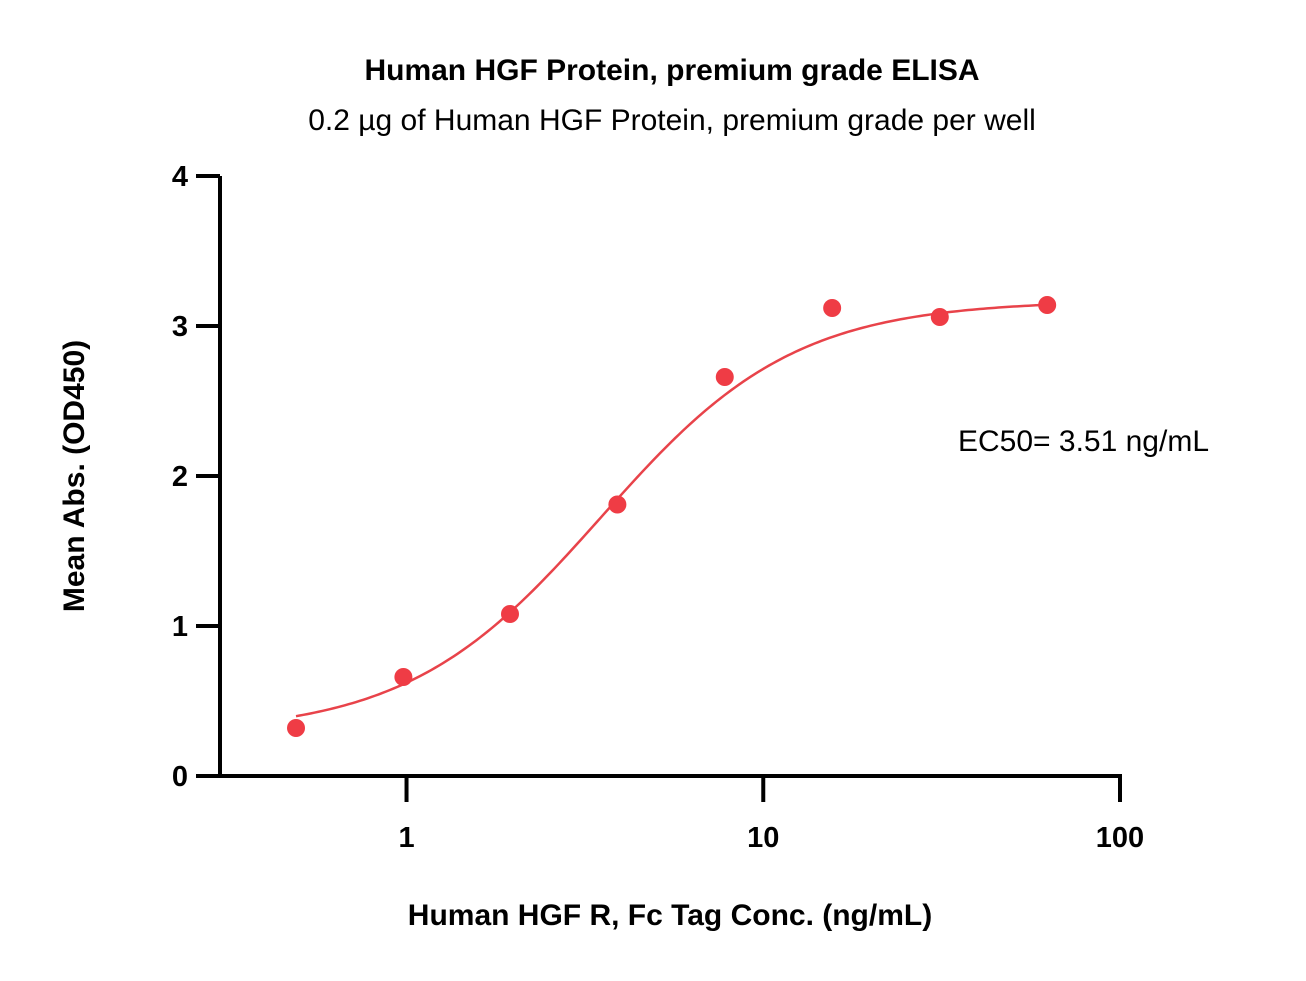 This screenshot has width=1306, height=981. I want to click on y-tick-label-0: 0, so click(180, 777).